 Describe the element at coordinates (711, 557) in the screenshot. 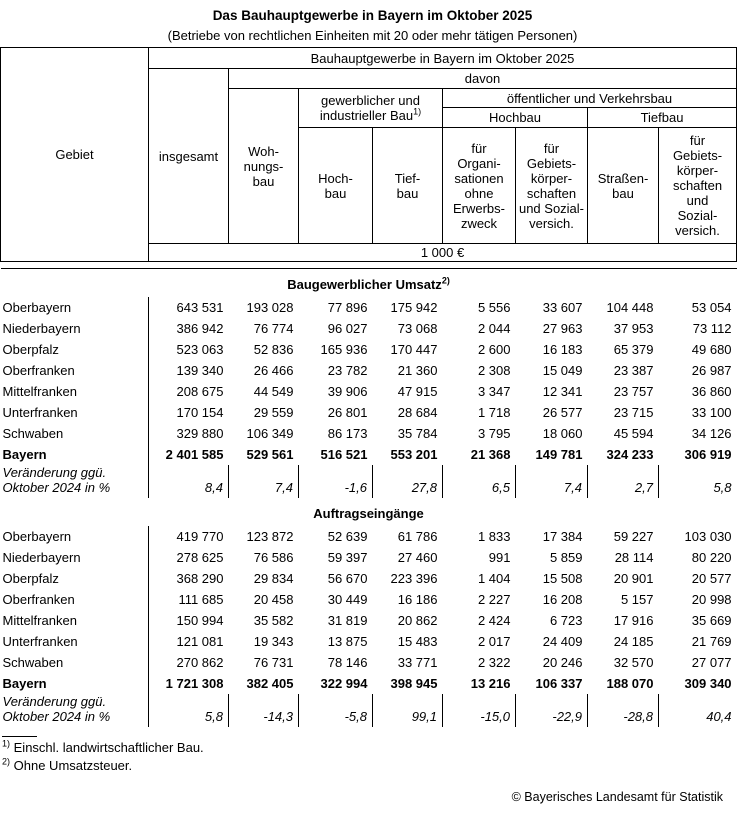

I see `value-cell: 80 220` at that location.